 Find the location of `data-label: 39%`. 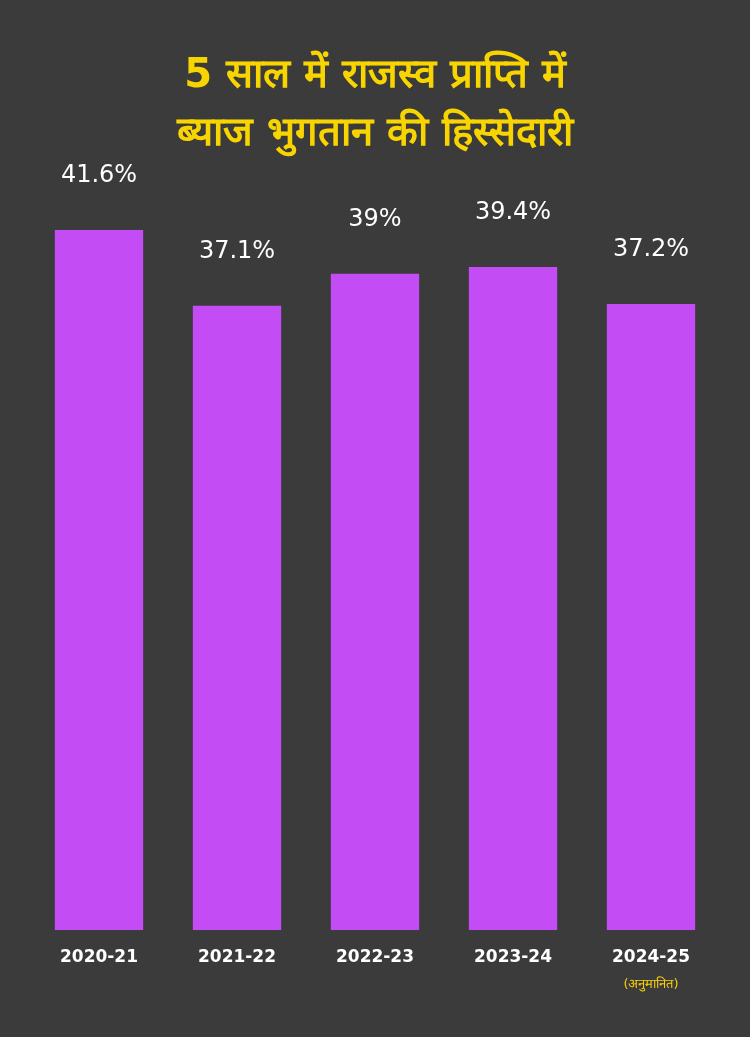

data-label: 39% is located at coordinates (375, 217).